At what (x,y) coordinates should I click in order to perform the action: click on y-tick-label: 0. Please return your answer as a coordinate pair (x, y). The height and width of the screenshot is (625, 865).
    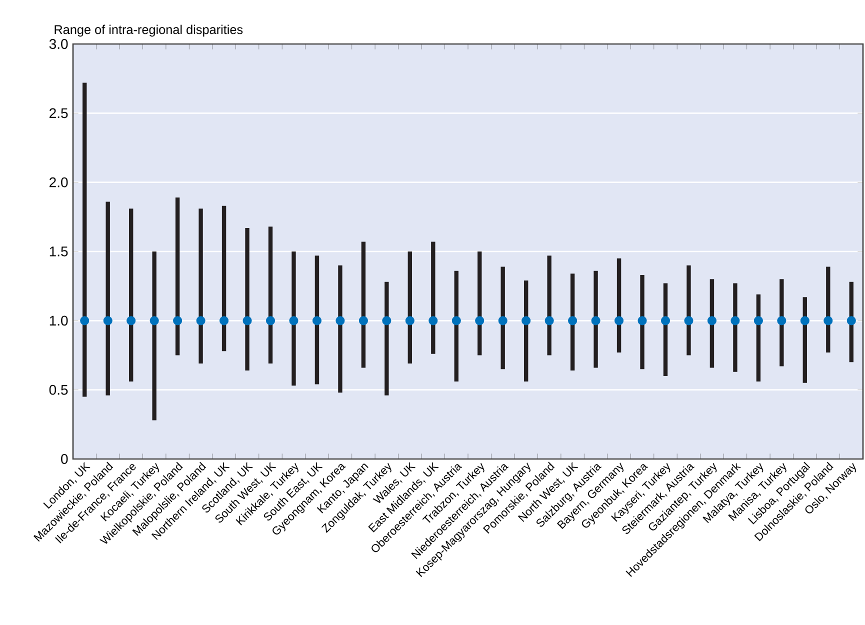
    Looking at the image, I should click on (64, 459).